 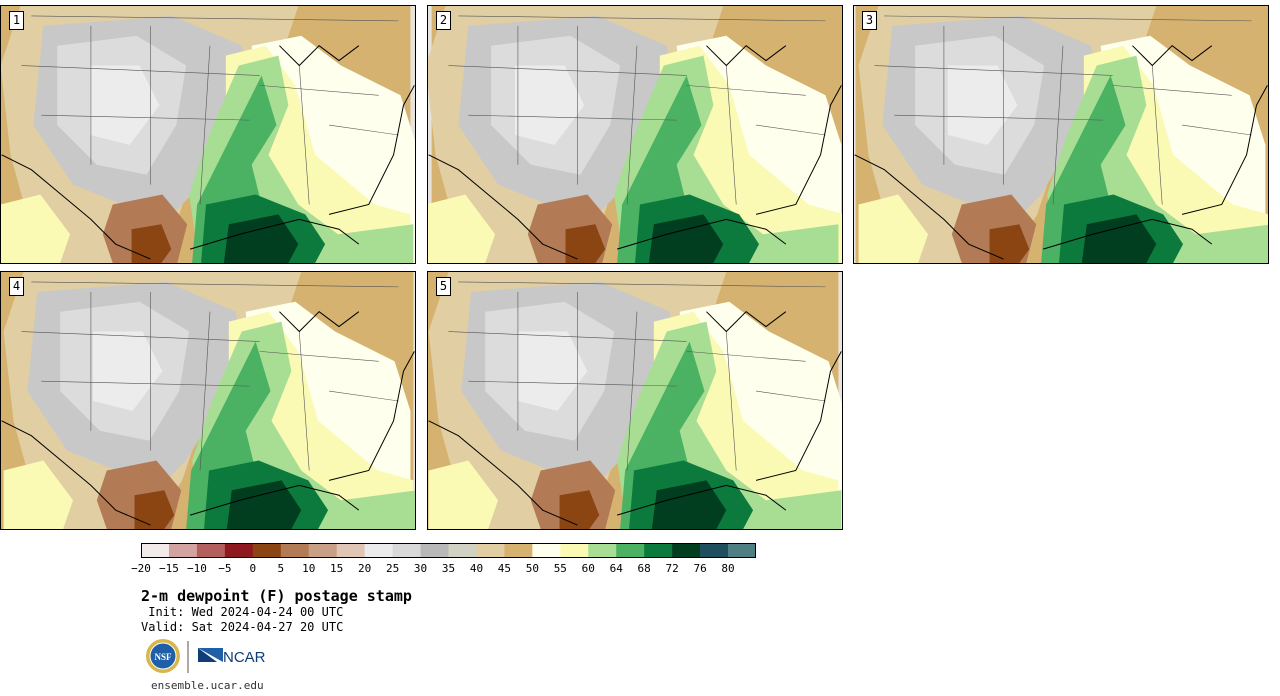 What do you see at coordinates (244, 657) in the screenshot?
I see `svg-text: NCAR` at bounding box center [244, 657].